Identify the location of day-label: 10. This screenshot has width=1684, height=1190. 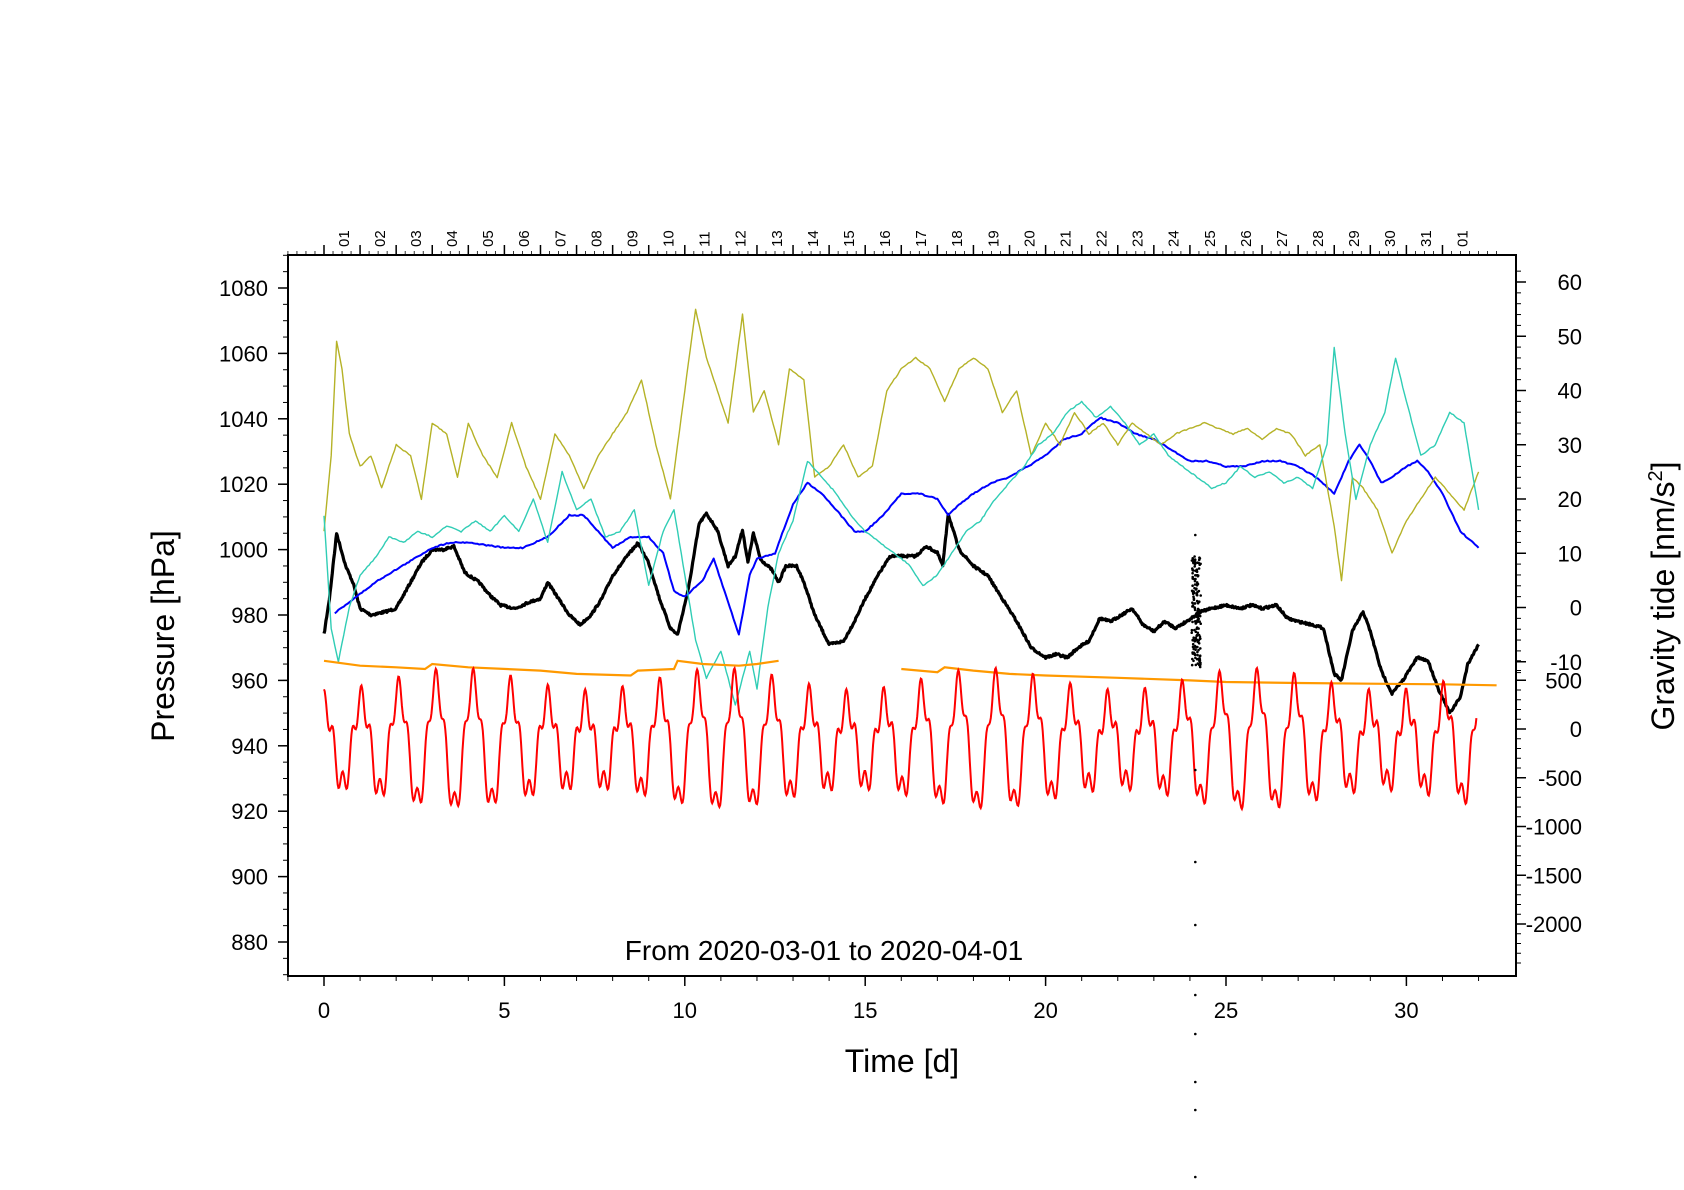
(669, 238).